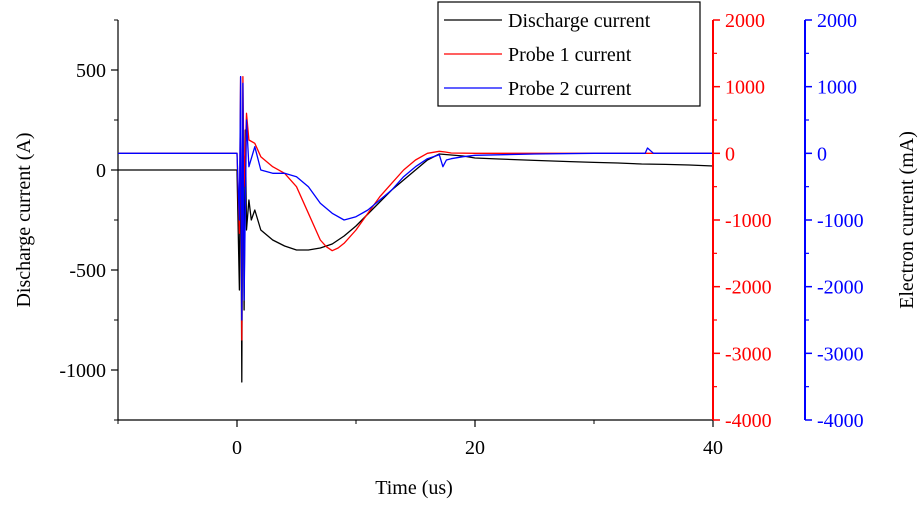 Image resolution: width=922 pixels, height=508 pixels. What do you see at coordinates (840, 288) in the screenshot?
I see `probe2-tick-label: -2000` at bounding box center [840, 288].